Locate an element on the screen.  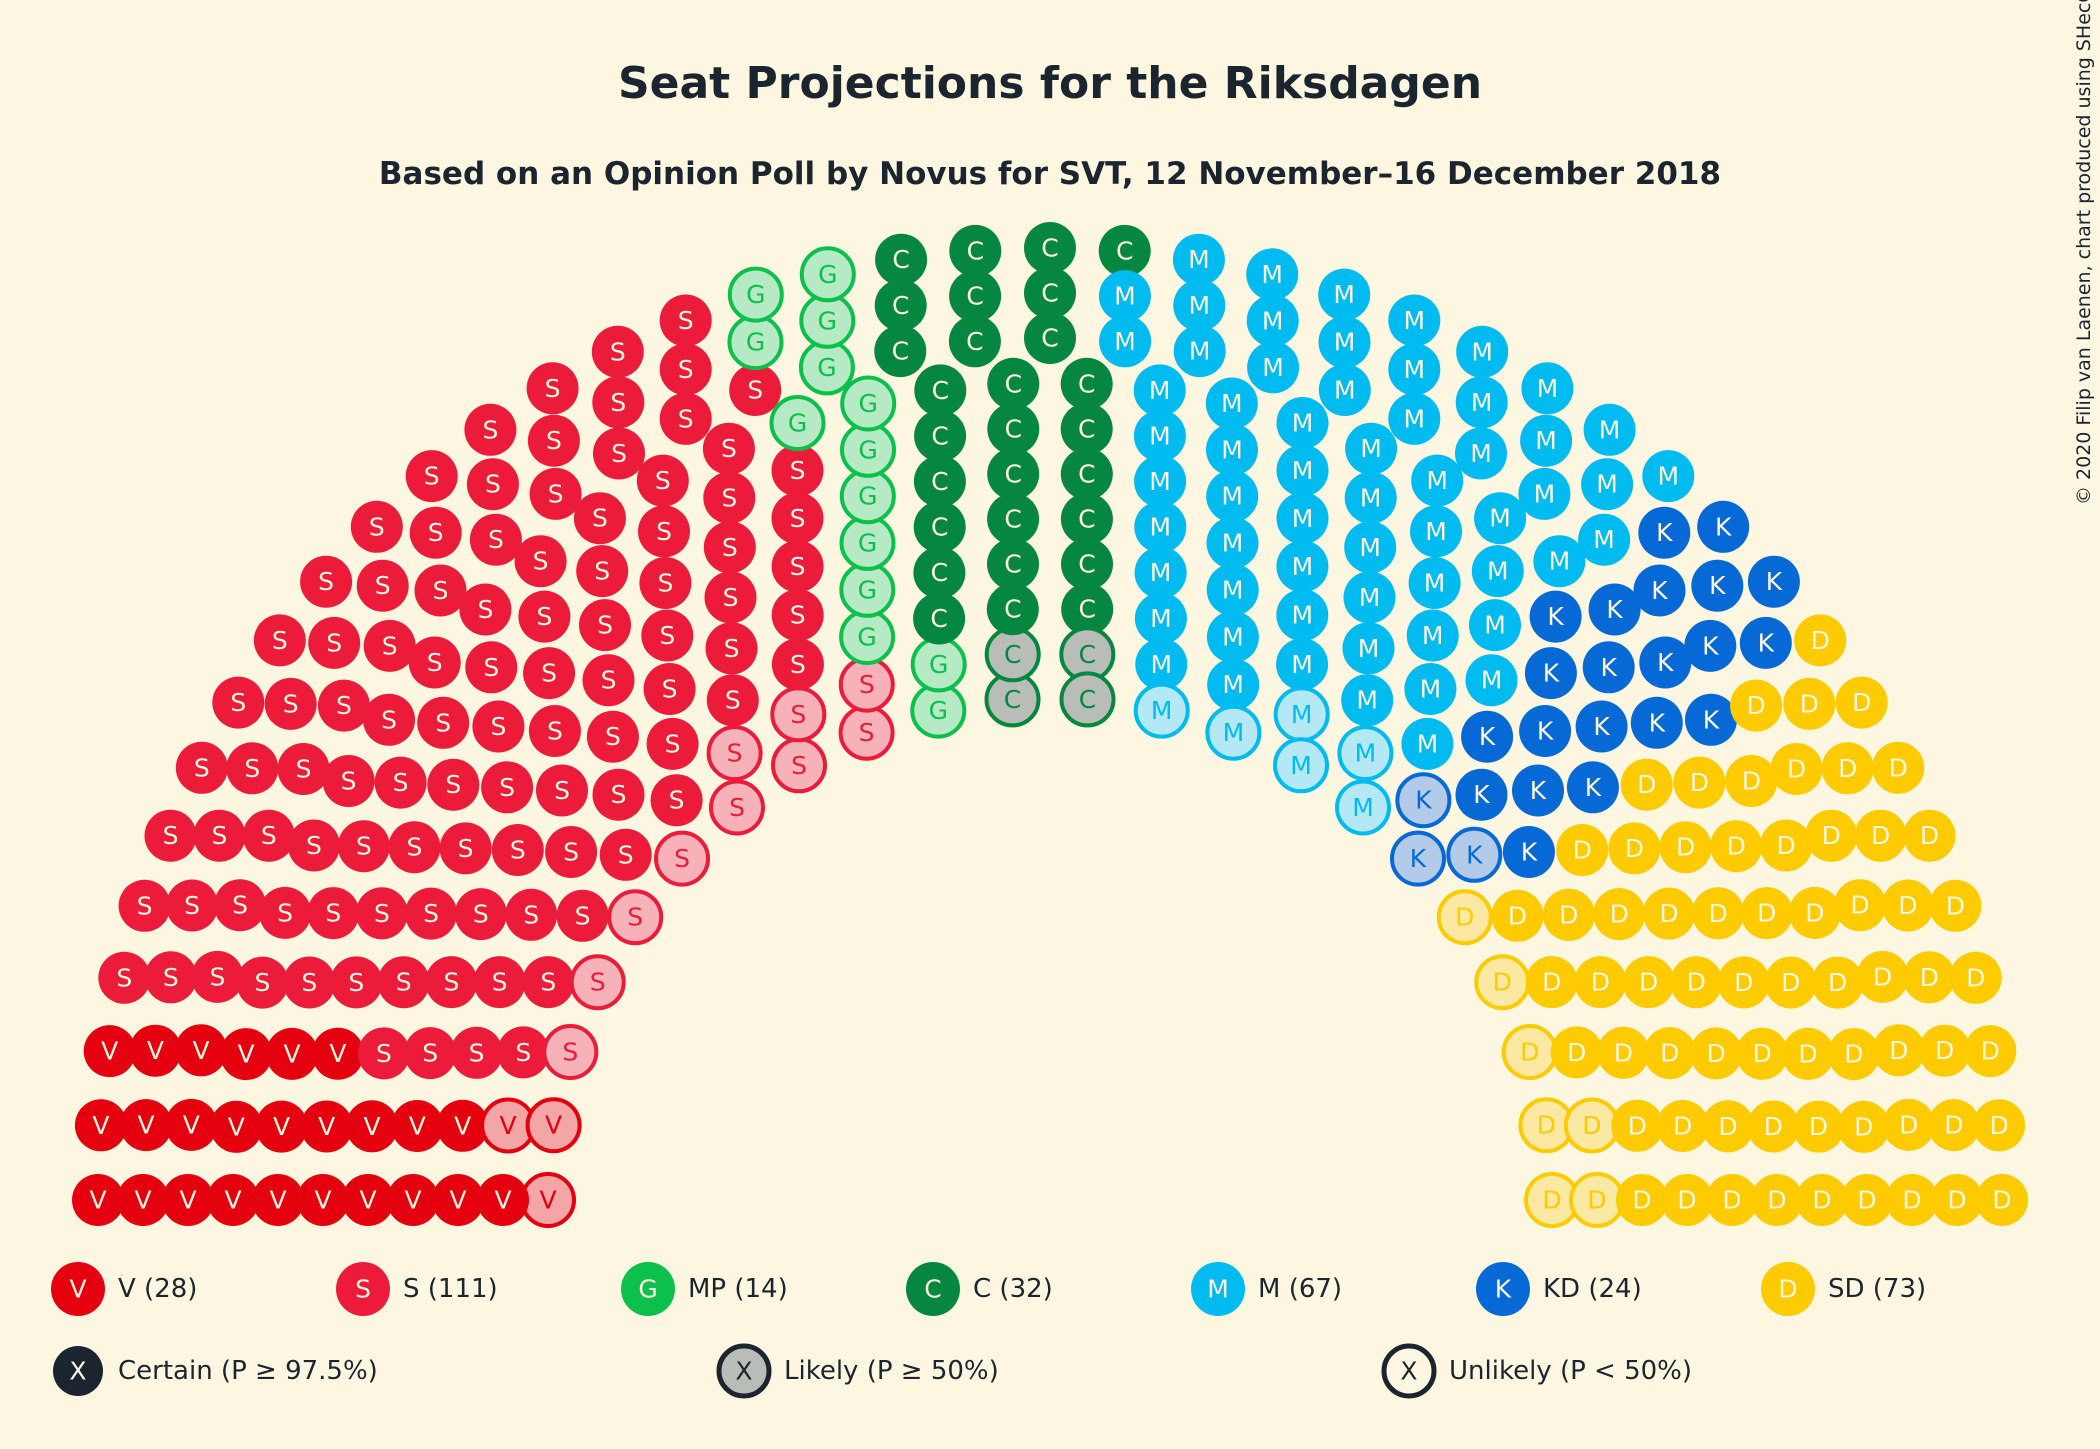
certainty-swatch is located at coordinates (744, 1371).